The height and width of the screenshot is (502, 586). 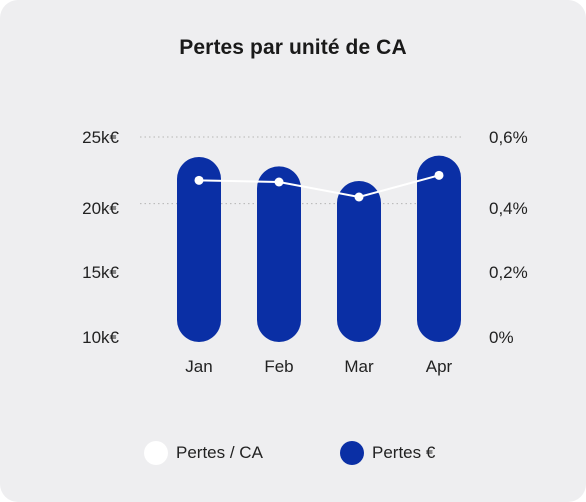 What do you see at coordinates (199, 180) in the screenshot?
I see `ratio-point-jan` at bounding box center [199, 180].